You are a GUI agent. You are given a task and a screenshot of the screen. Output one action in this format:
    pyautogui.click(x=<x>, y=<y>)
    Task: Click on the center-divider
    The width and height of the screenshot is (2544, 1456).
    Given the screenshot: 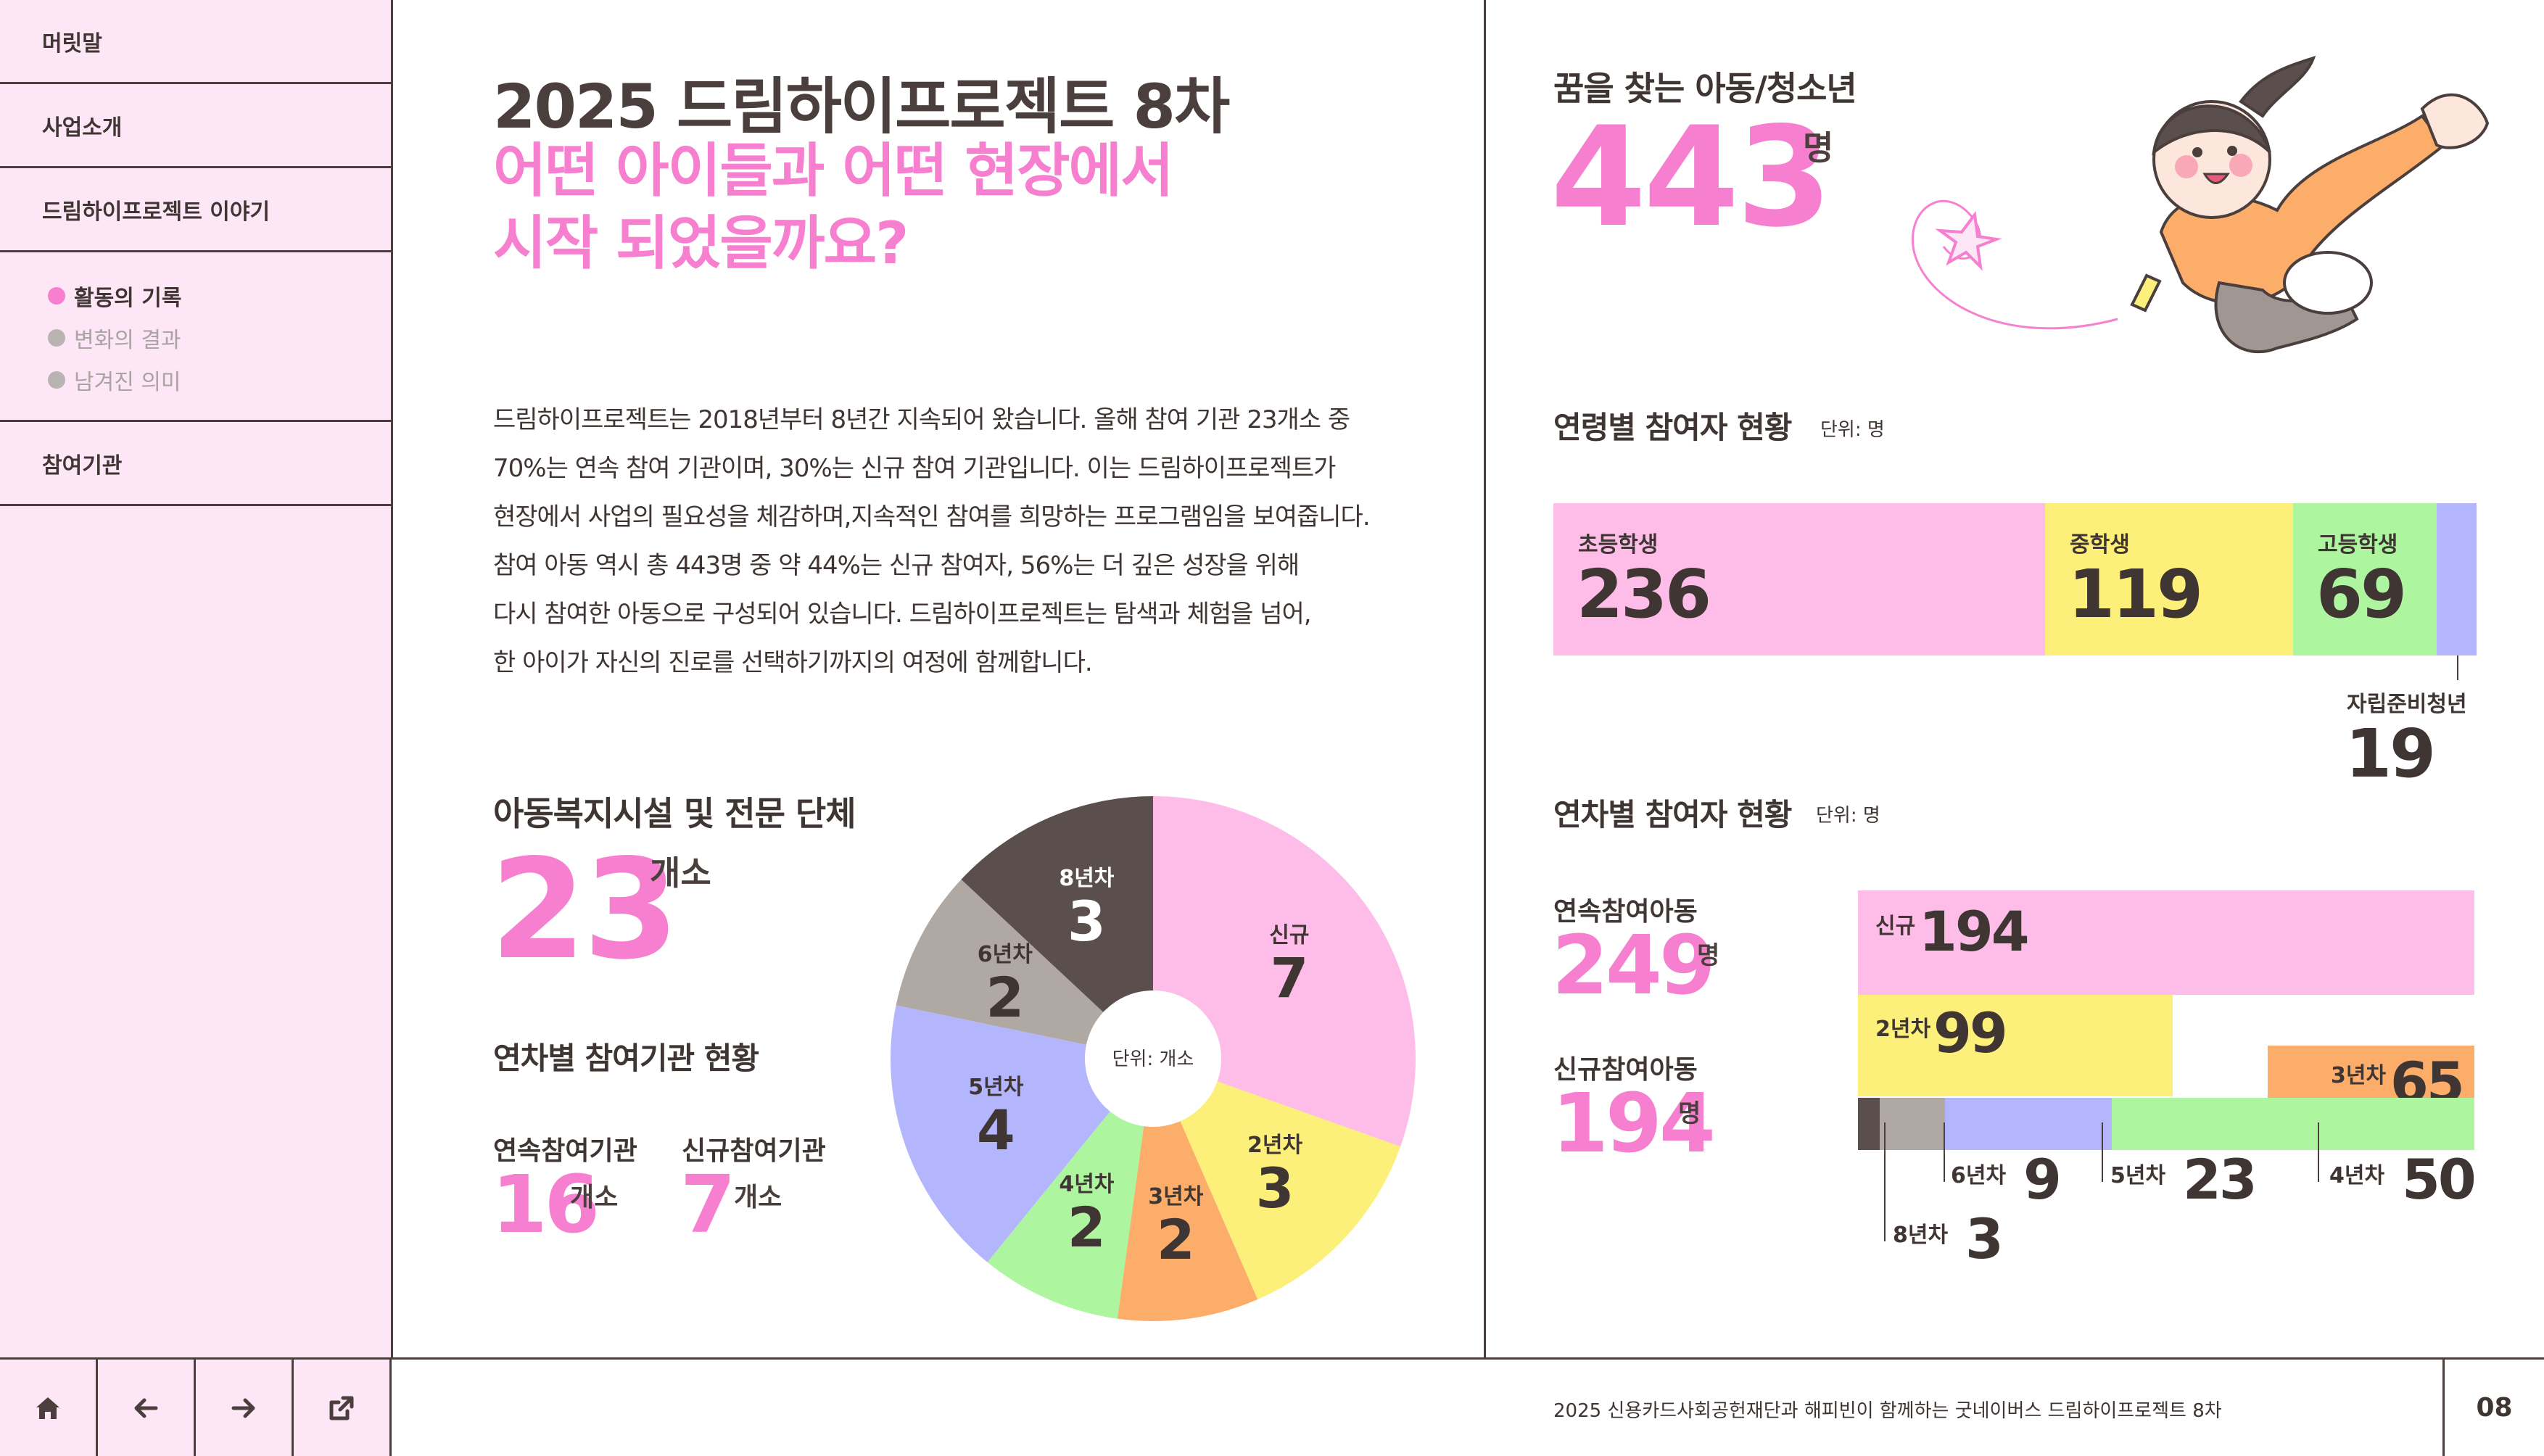 What is the action you would take?
    pyautogui.click(x=1485, y=728)
    